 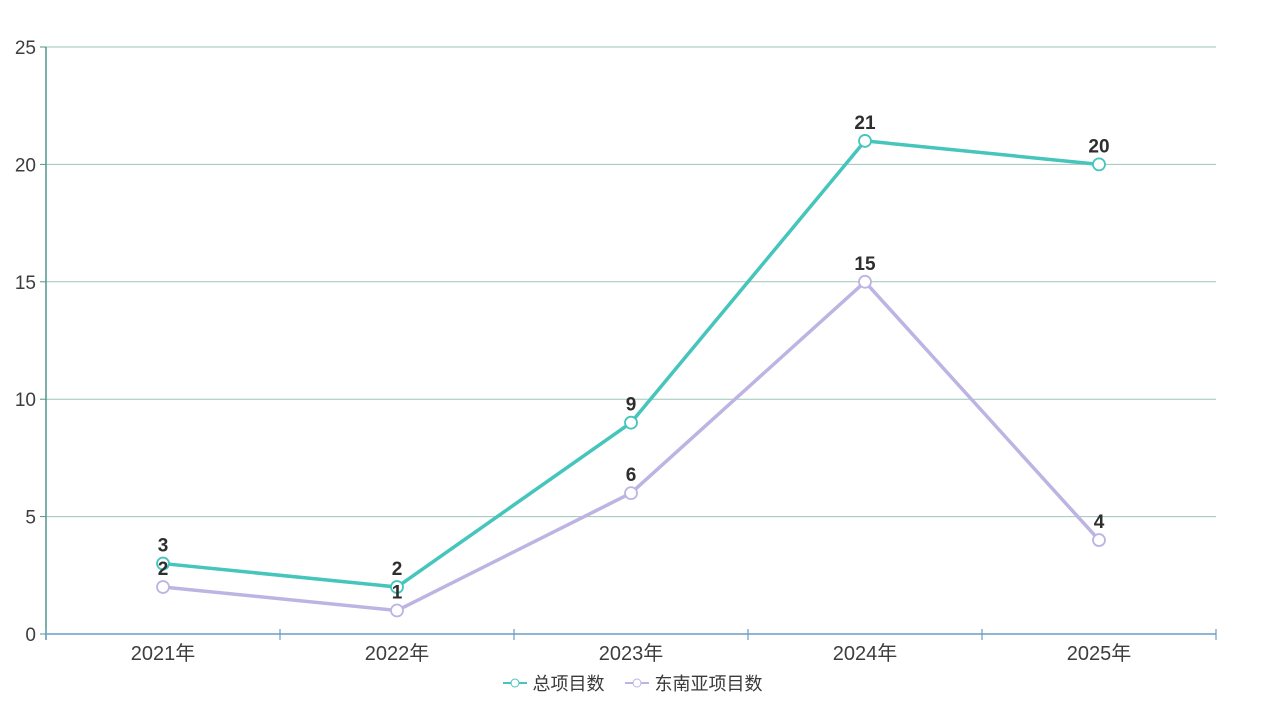 I want to click on value-label: 20, so click(x=1098, y=146).